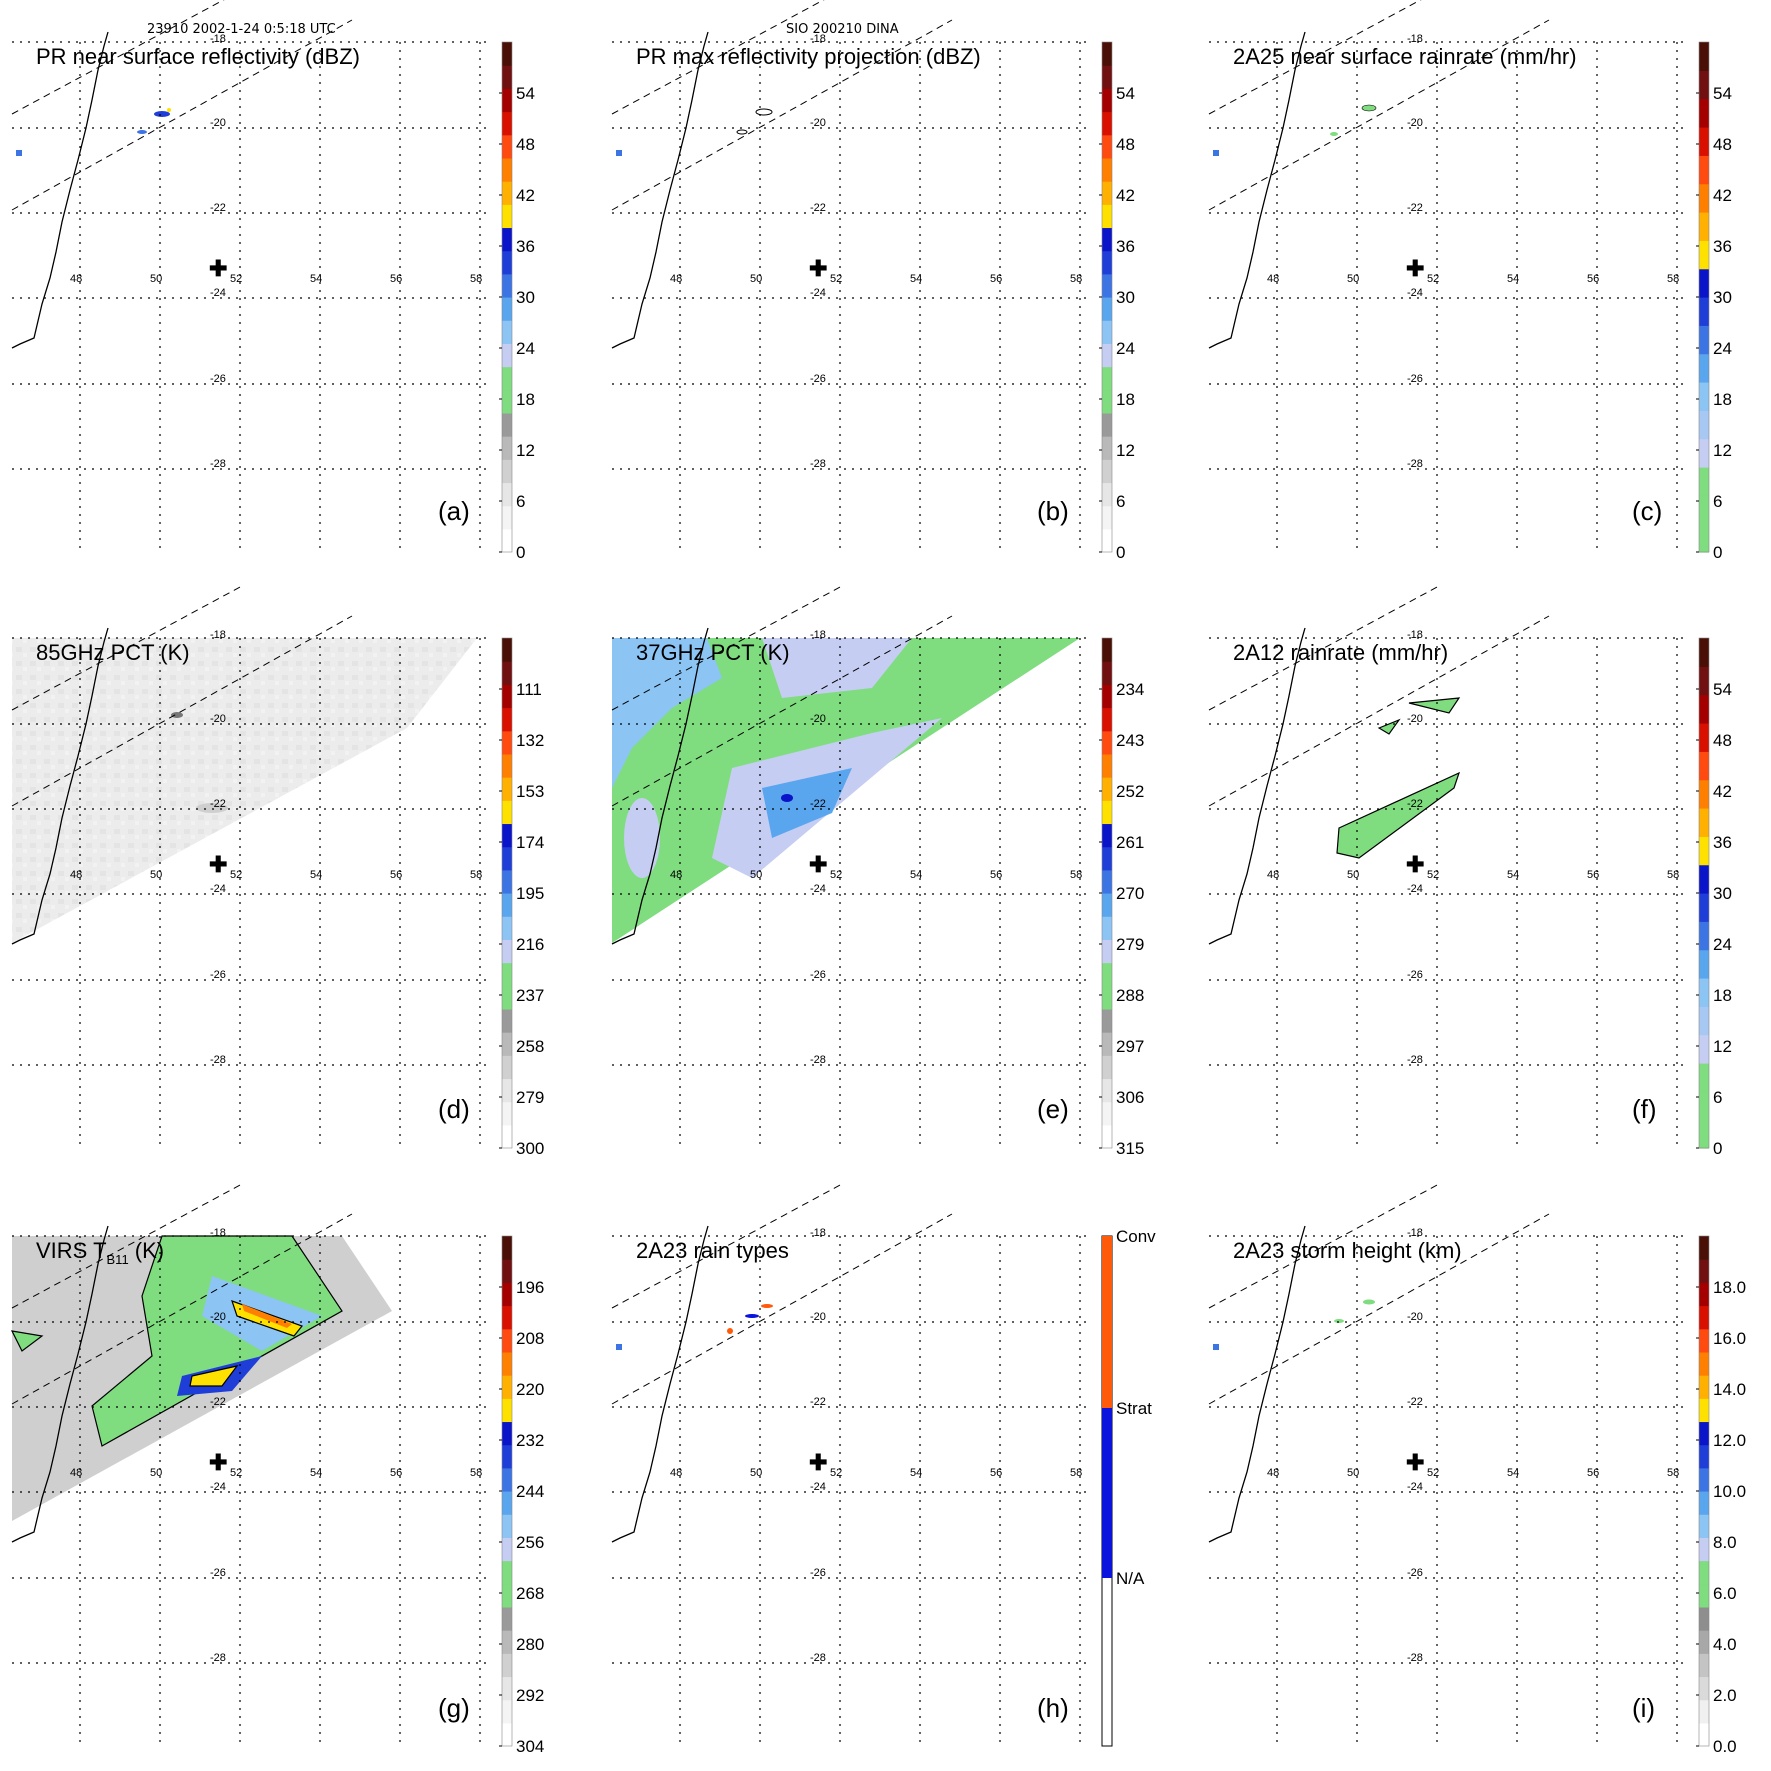 This screenshot has width=1771, height=1771. I want to click on panel-title: 2A12 rainrate (mm/hr), so click(1340, 652).